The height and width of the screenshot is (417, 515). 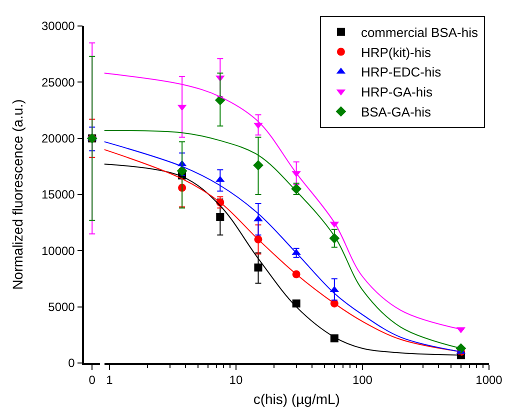 I want to click on y-tick-label: 0, so click(x=72, y=363).